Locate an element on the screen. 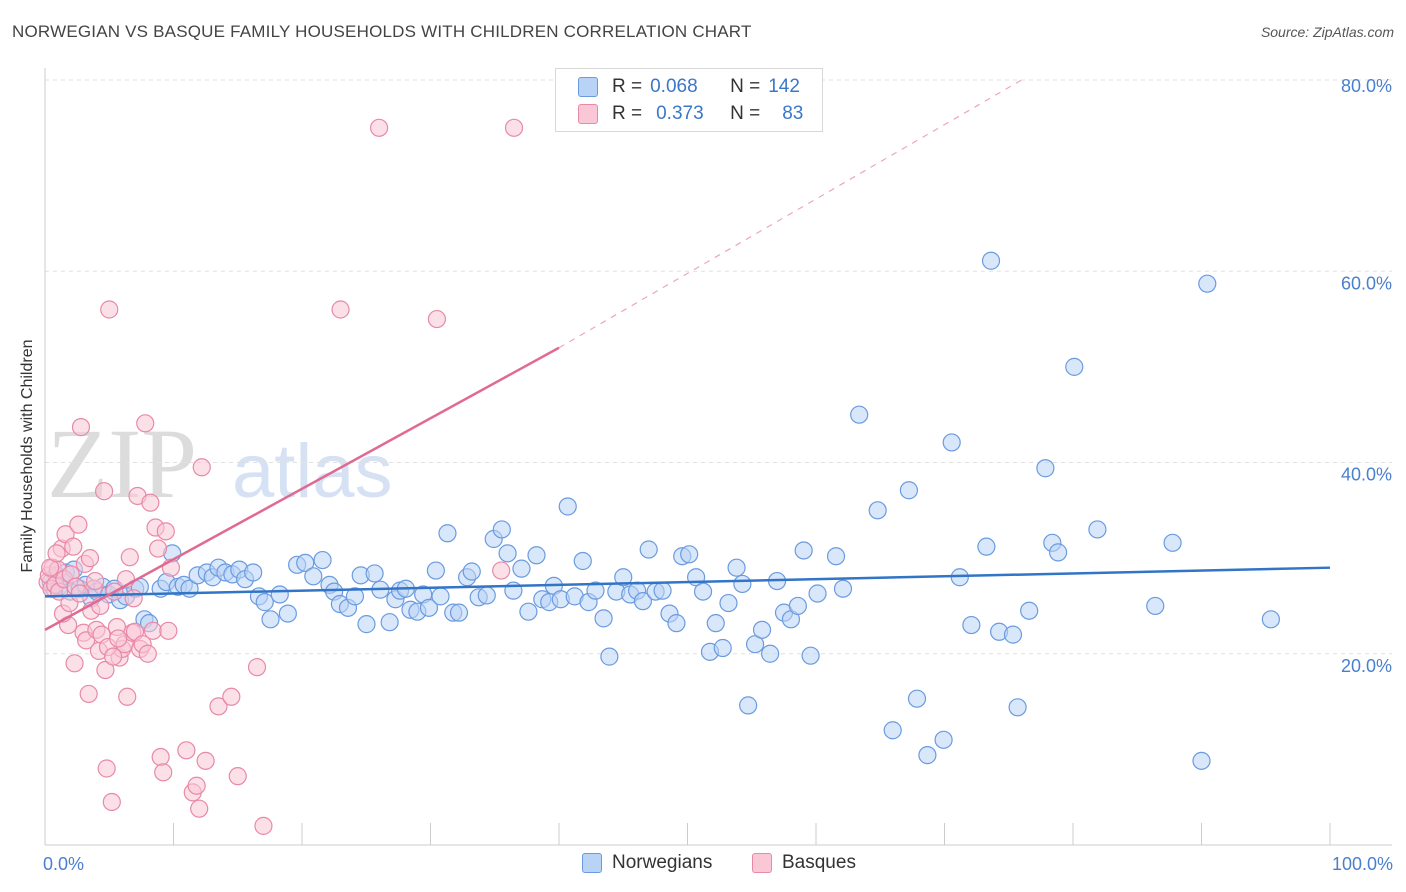 The height and width of the screenshot is (892, 1406). norwegians-legend-icon is located at coordinates (592, 863).